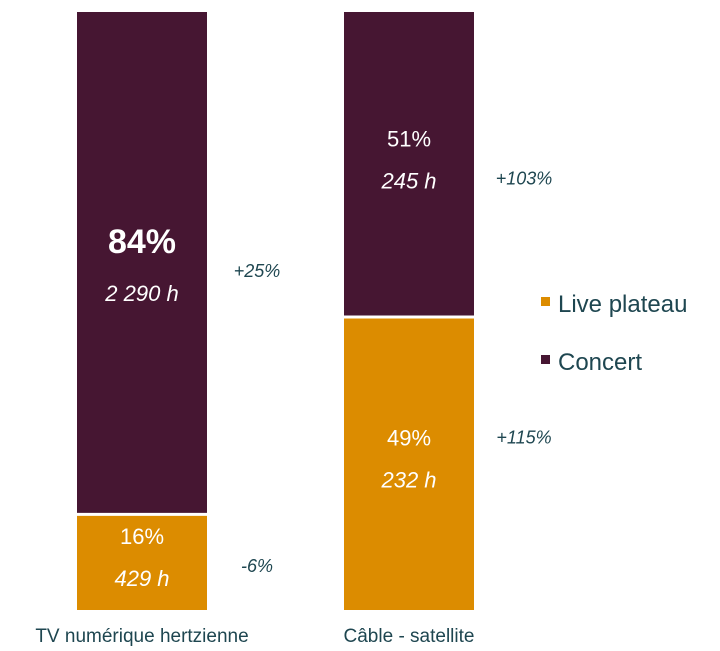 This screenshot has height=651, width=720. I want to click on pct-label-live-plateau-1: 16%, so click(142, 536).